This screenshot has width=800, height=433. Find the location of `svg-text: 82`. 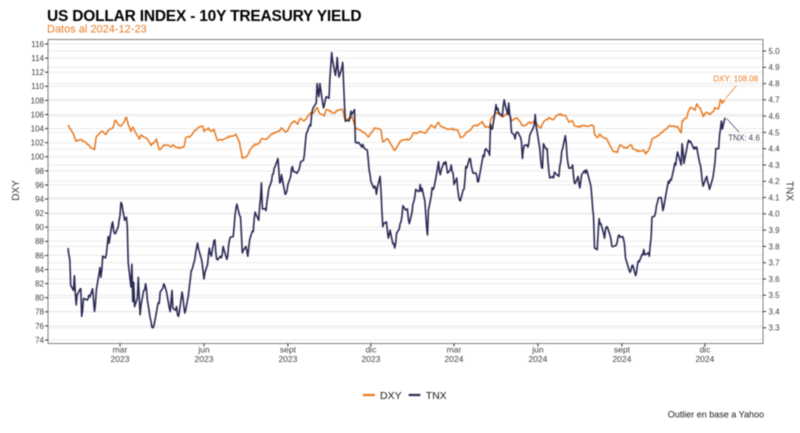

svg-text: 82 is located at coordinates (39, 284).